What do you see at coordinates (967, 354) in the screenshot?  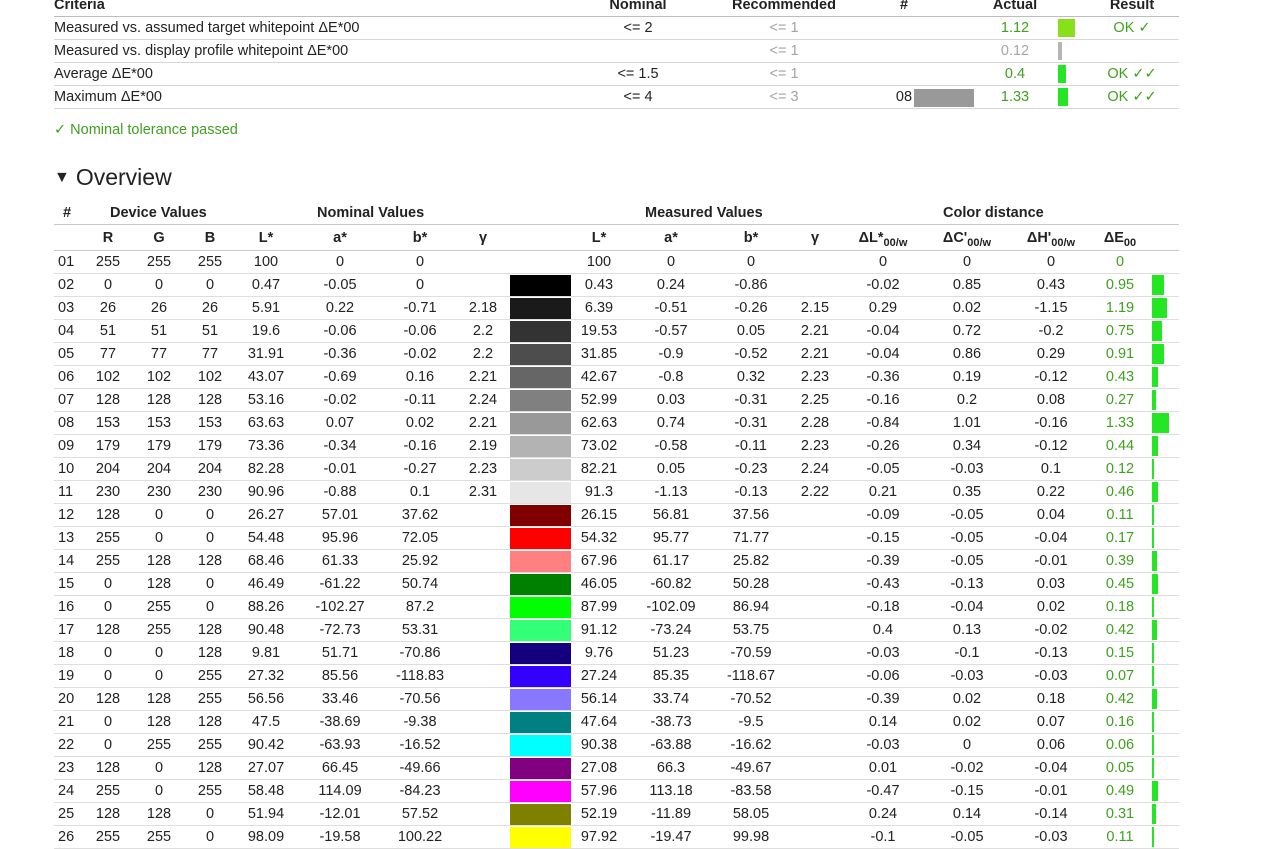 I see `cell-dC: 0.86` at bounding box center [967, 354].